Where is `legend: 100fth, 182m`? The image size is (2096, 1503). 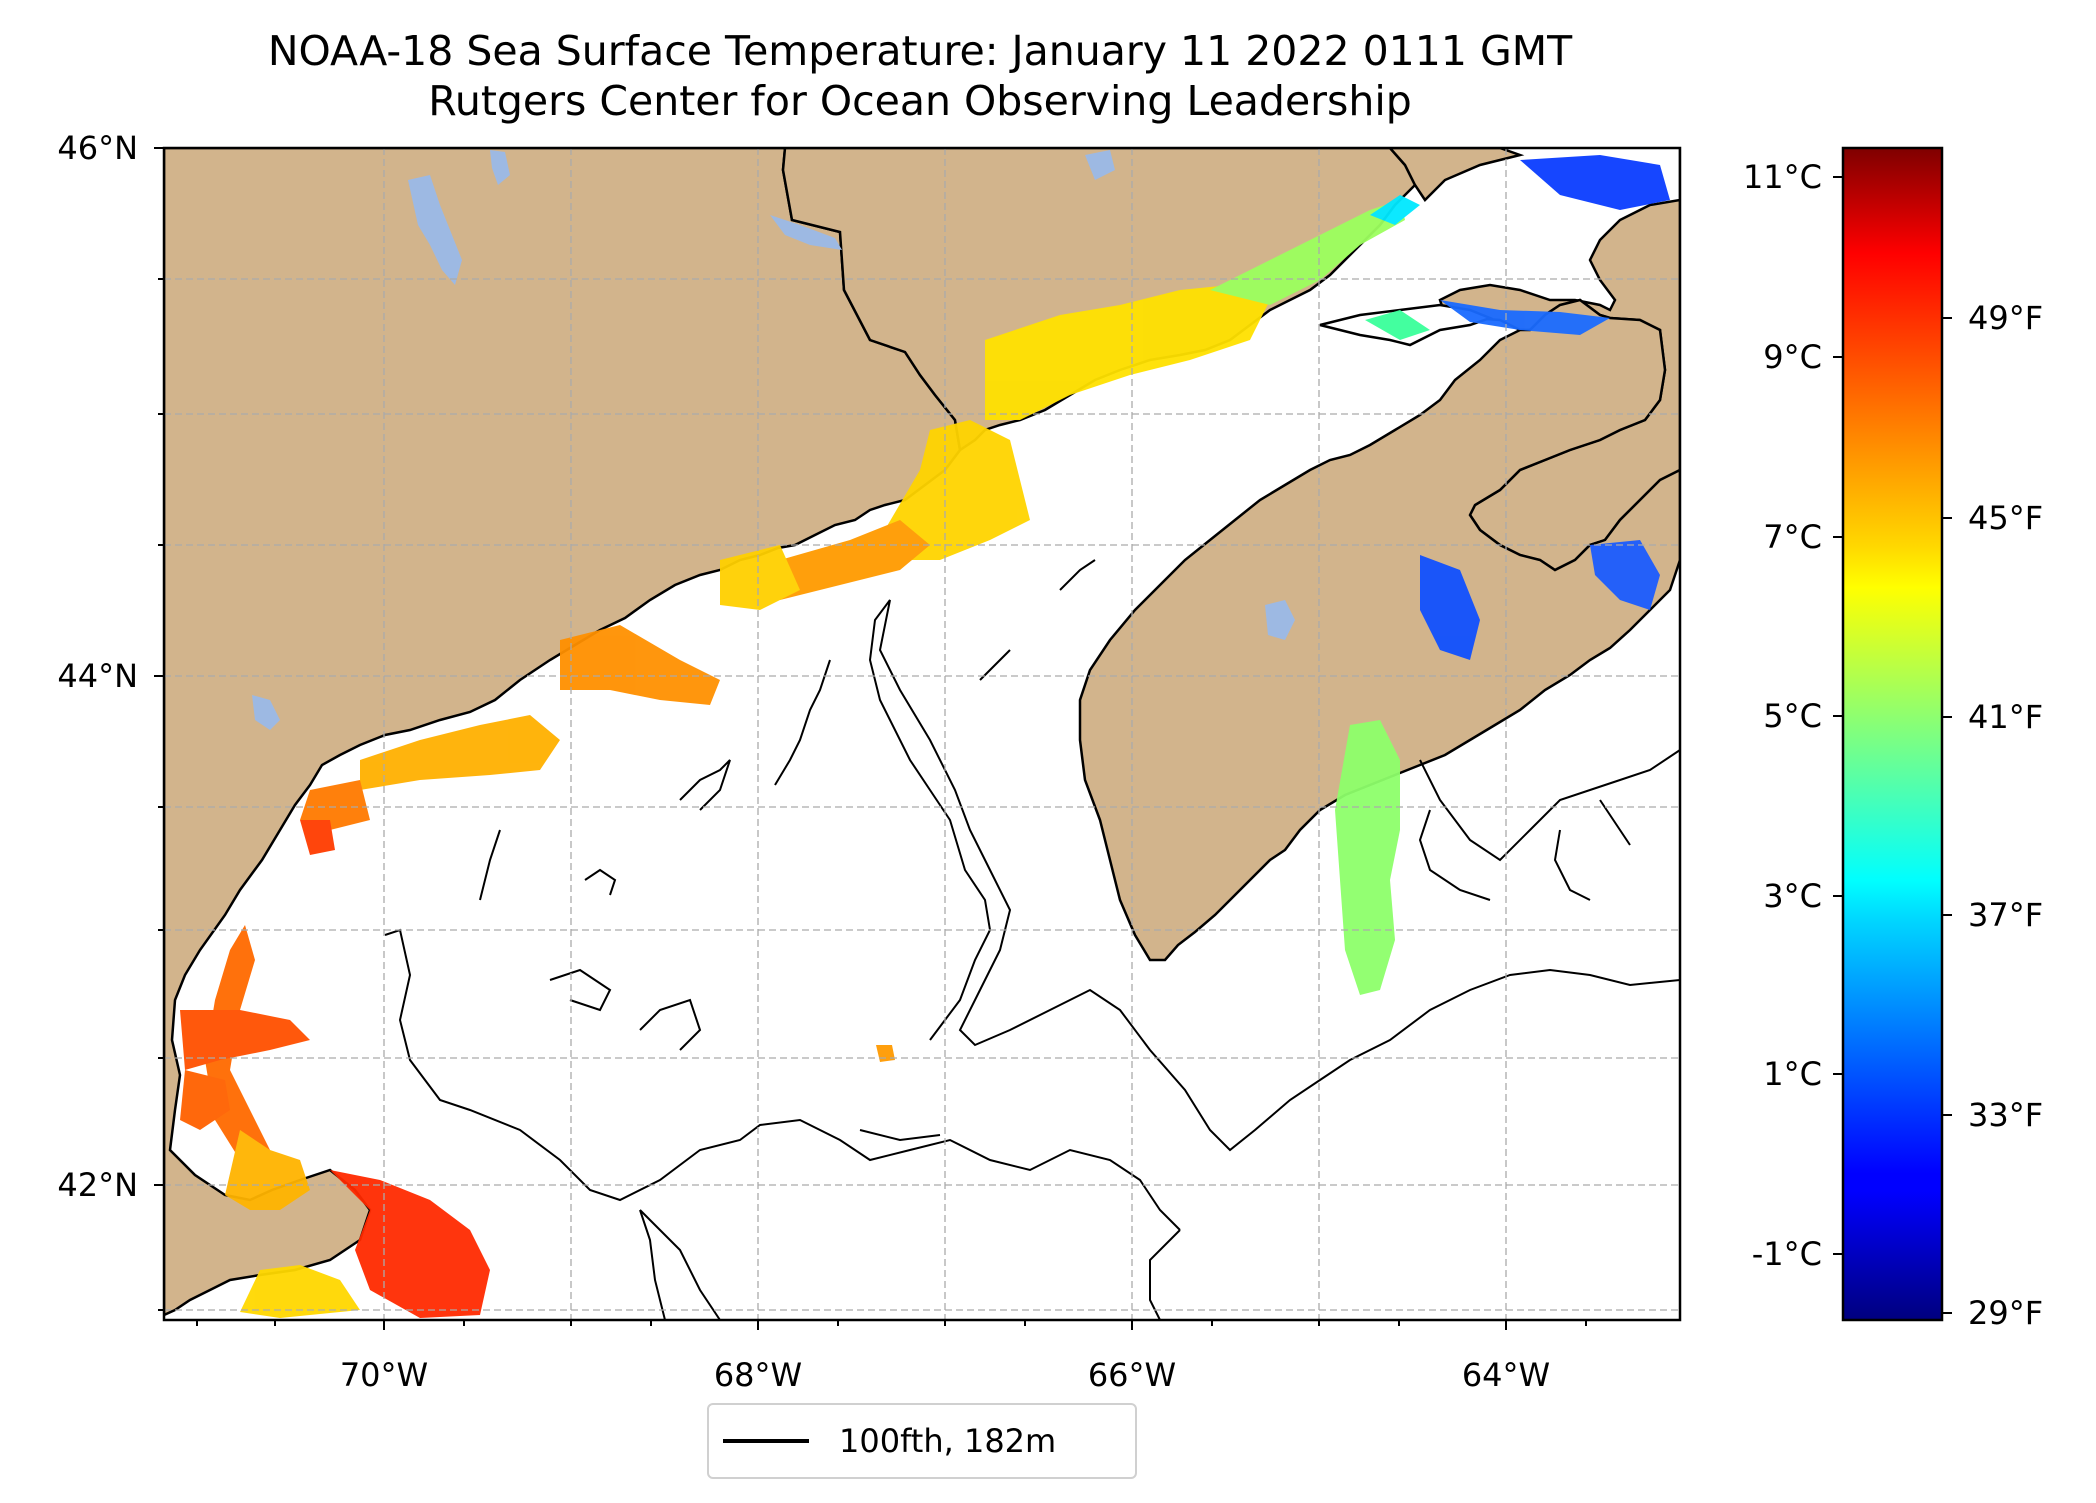 legend: 100fth, 182m is located at coordinates (922, 1441).